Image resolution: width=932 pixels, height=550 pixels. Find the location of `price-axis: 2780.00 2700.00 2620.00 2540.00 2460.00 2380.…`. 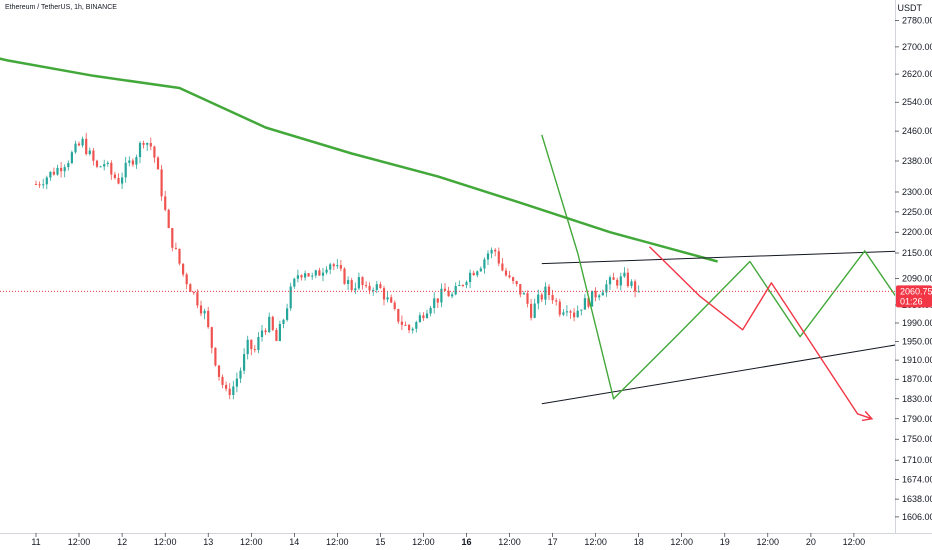

price-axis: 2780.00 2700.00 2620.00 2540.00 2460.00 2380.… is located at coordinates (913, 269).